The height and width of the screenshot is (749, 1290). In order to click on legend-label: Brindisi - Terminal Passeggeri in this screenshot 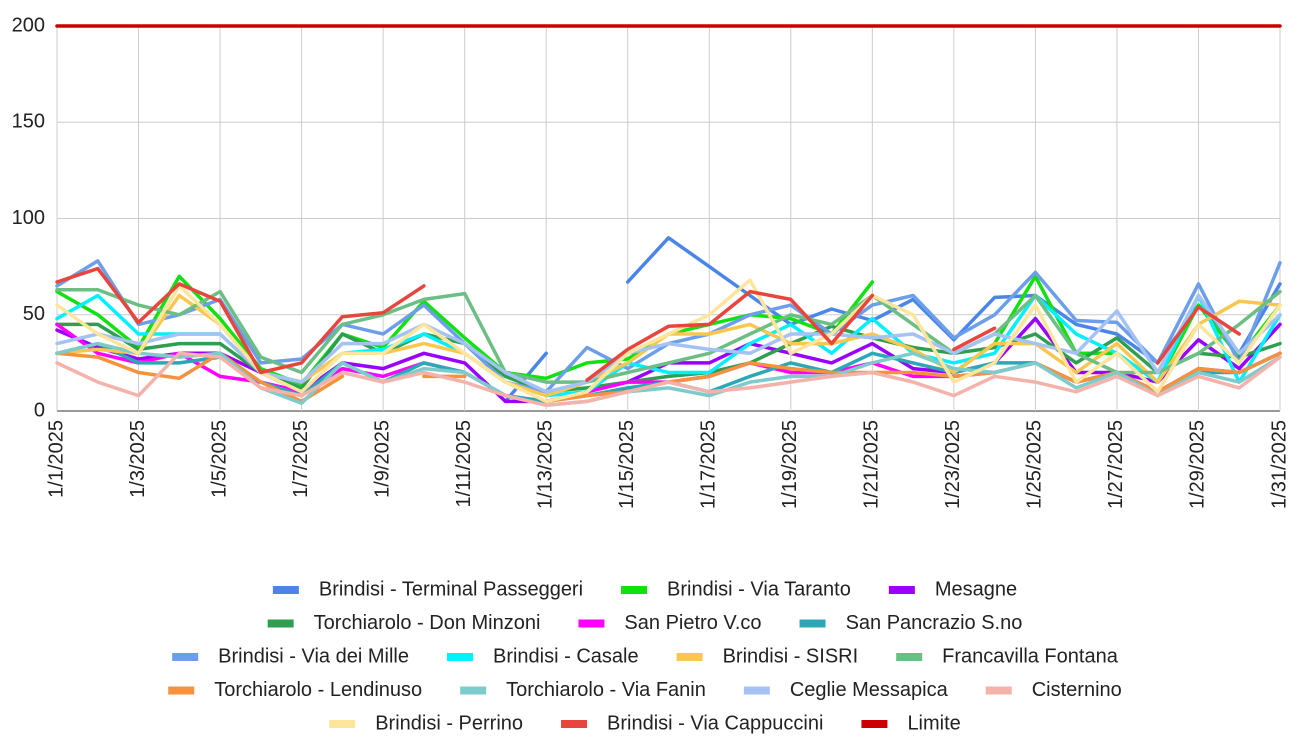, I will do `click(451, 589)`.